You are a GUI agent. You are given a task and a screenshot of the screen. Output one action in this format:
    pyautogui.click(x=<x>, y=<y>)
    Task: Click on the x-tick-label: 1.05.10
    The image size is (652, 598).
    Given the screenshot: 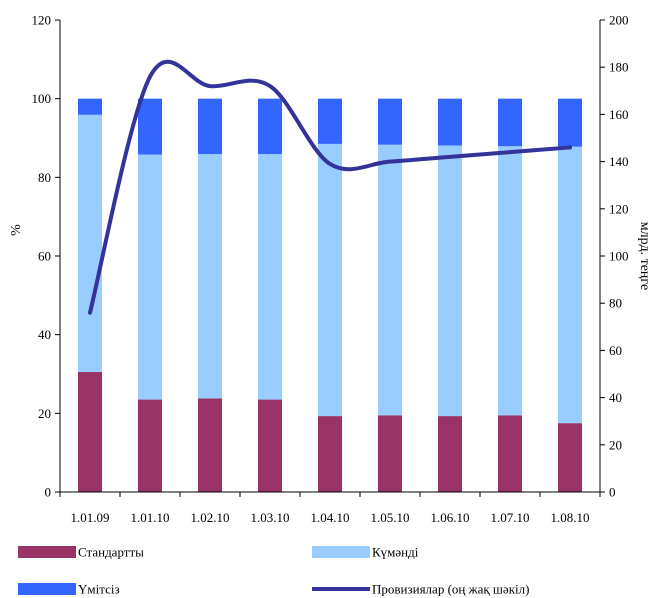 What is the action you would take?
    pyautogui.click(x=390, y=517)
    